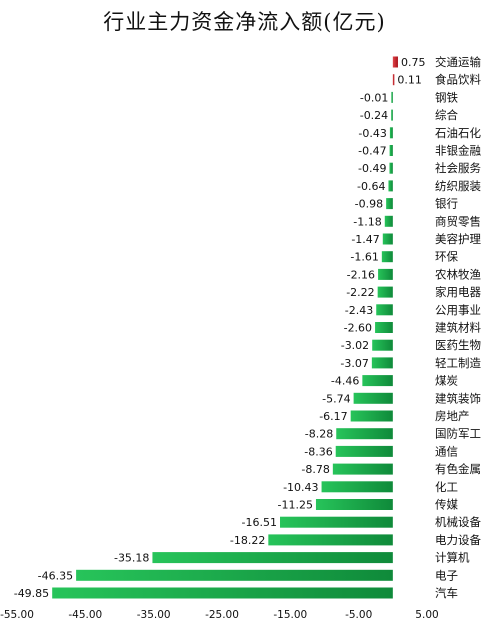 This screenshot has height=627, width=489. Describe the element at coordinates (458, 345) in the screenshot. I see `category-label: 医药生物` at that location.